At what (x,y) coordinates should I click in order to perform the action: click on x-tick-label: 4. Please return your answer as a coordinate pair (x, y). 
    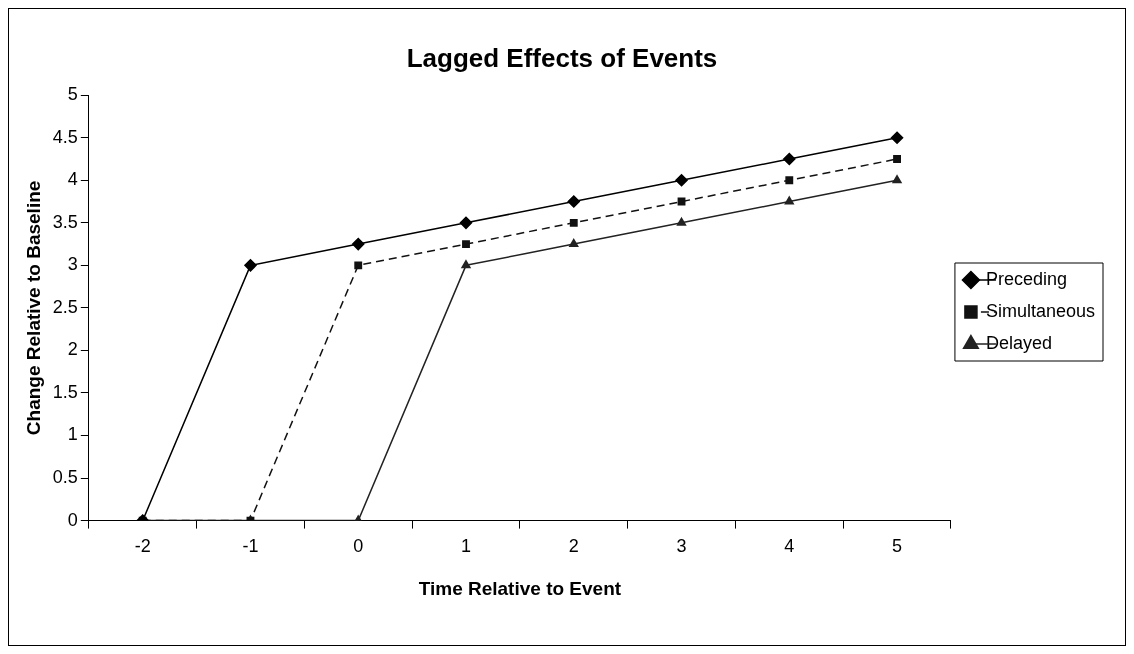
    Looking at the image, I should click on (789, 546).